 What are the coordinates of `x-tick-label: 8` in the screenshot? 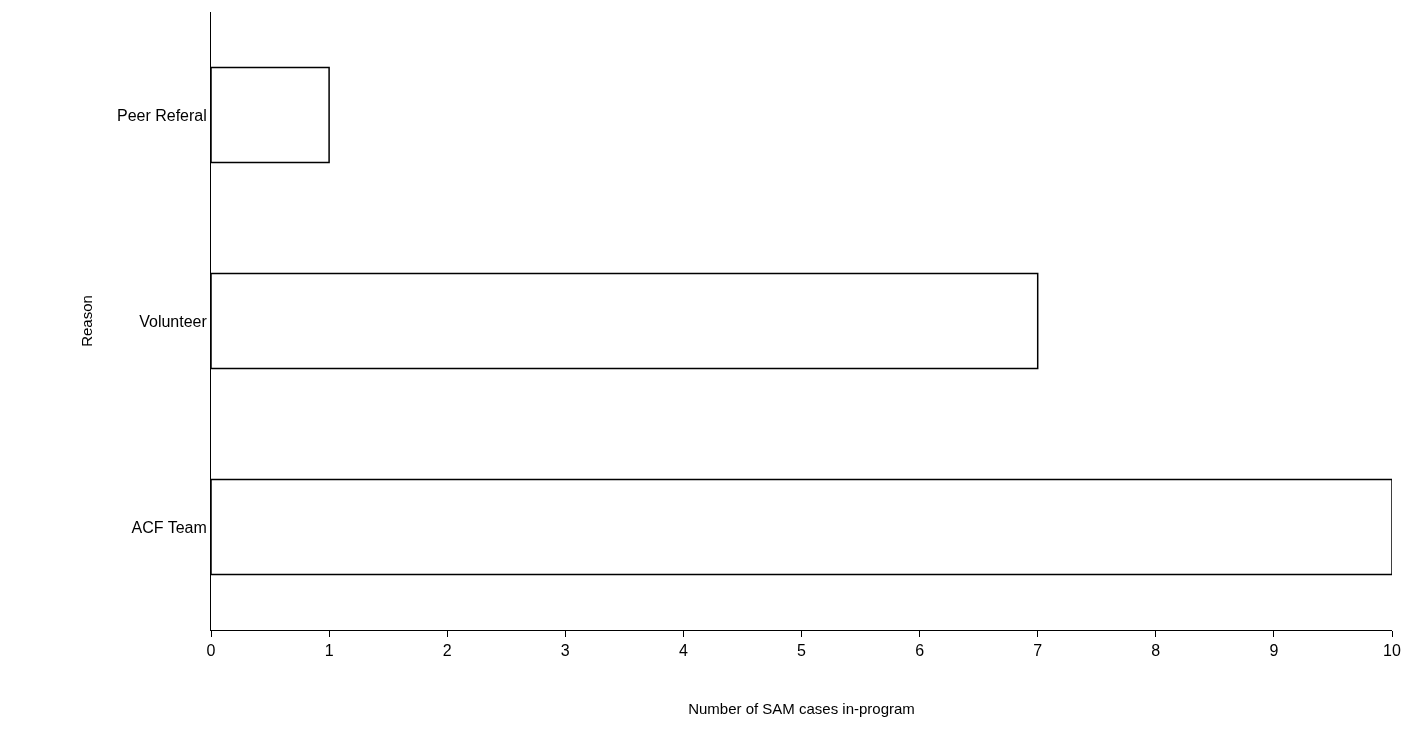 It's located at (1156, 651).